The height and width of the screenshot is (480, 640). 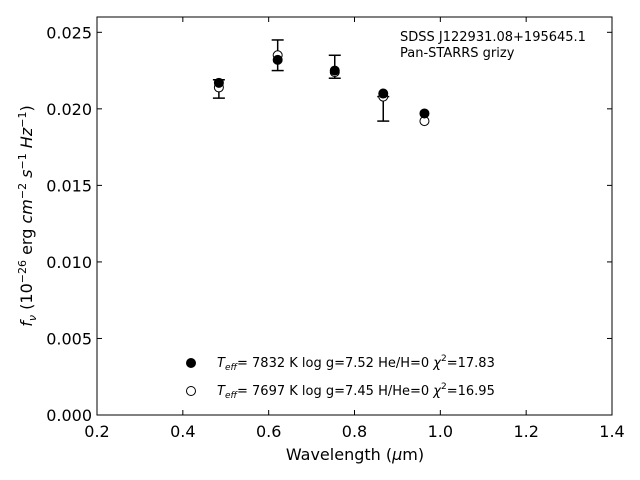 What do you see at coordinates (69, 338) in the screenshot?
I see `y-tick-label: 0.005` at bounding box center [69, 338].